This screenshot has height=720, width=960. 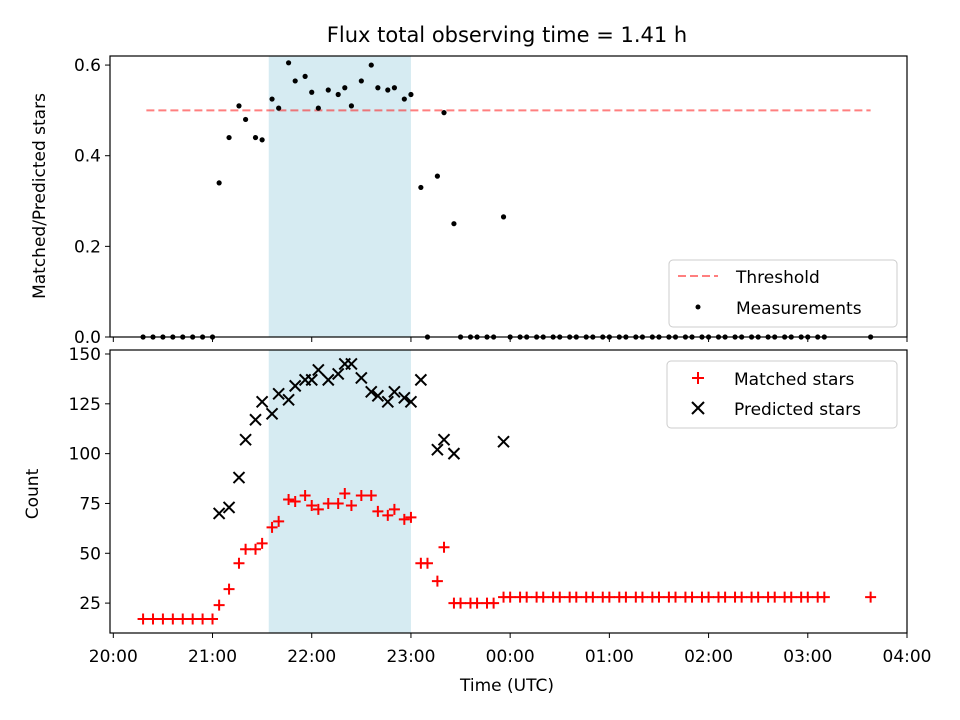 I want to click on top-y-axis: 0.0 0.2 0.4 0.6, so click(x=92, y=202).